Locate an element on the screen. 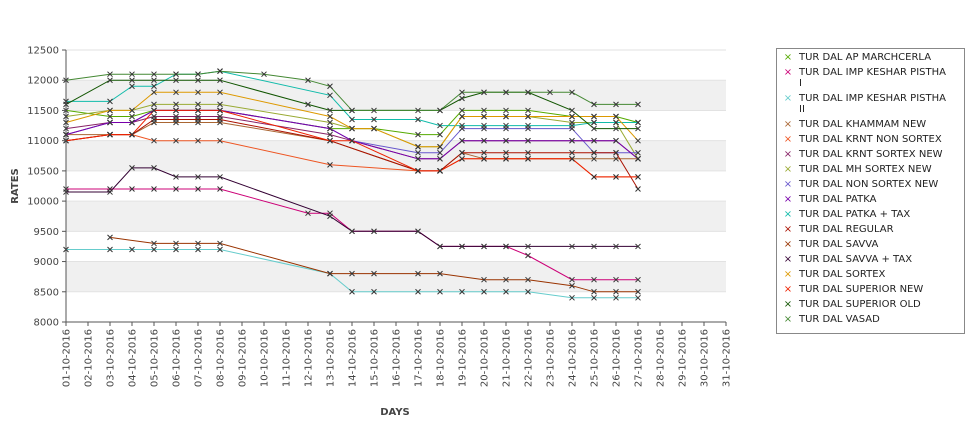 The height and width of the screenshot is (429, 975). legend-item: × TUR DAL VASAD is located at coordinates (872, 319).